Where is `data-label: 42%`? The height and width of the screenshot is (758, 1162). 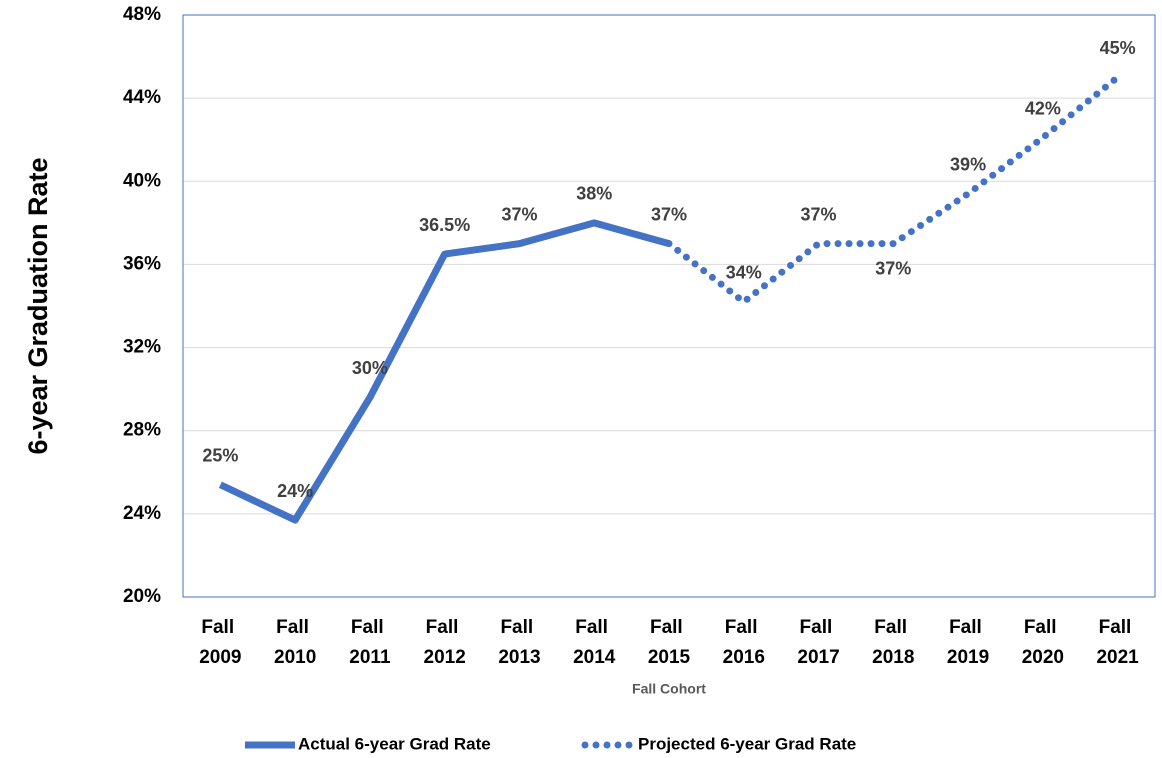 data-label: 42% is located at coordinates (1043, 108).